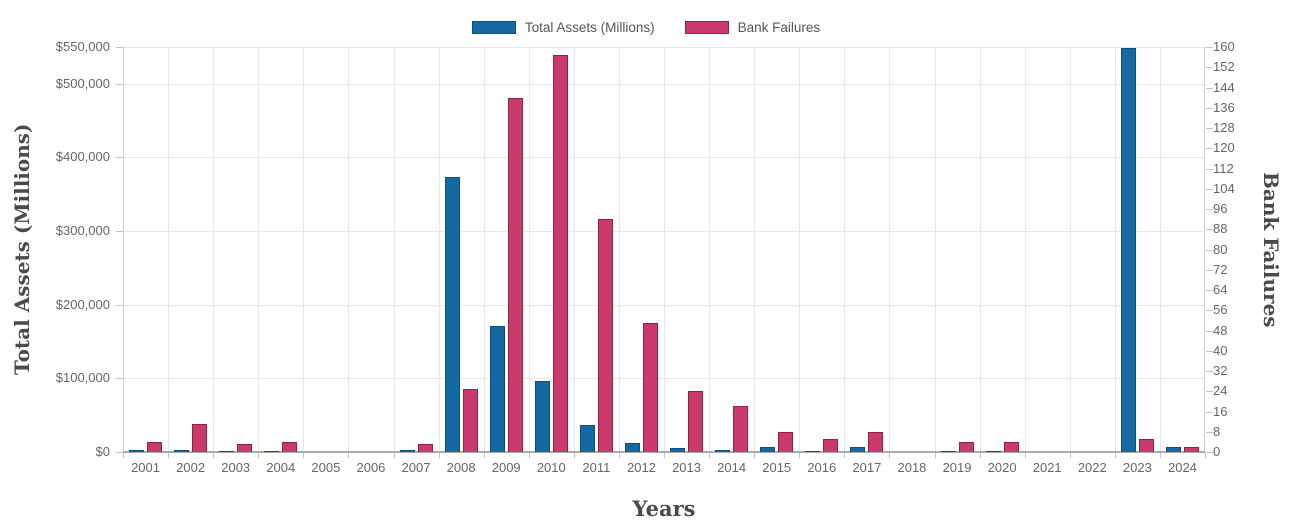  I want to click on bar-bank-failures-2007, so click(425, 448).